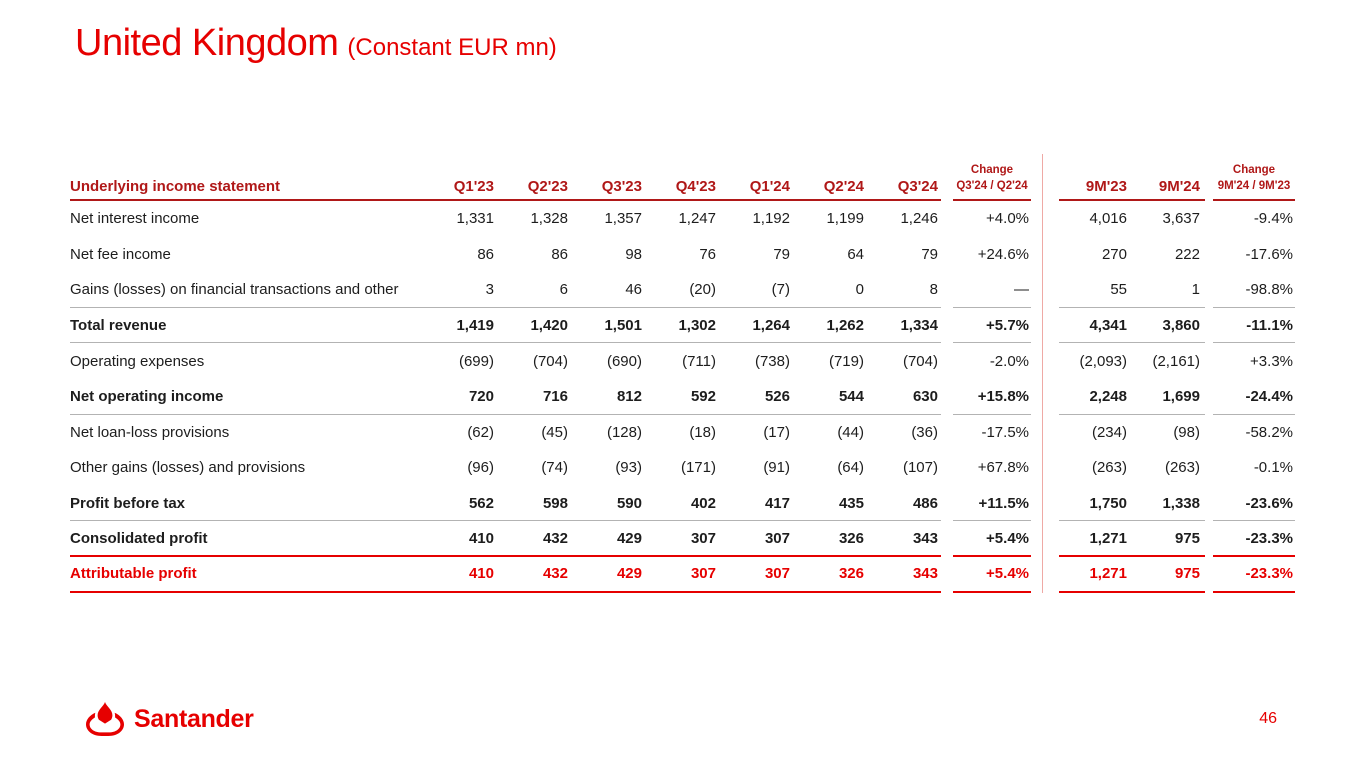 The height and width of the screenshot is (768, 1365). What do you see at coordinates (845, 219) in the screenshot?
I see `cell-quarter-value: 1,199` at bounding box center [845, 219].